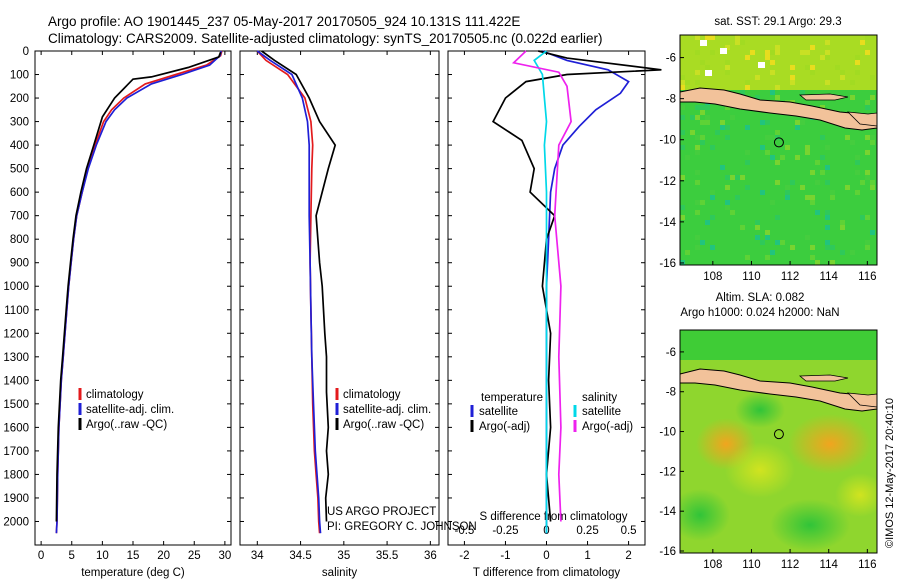 The height and width of the screenshot is (580, 900). What do you see at coordinates (867, 565) in the screenshot?
I see `map-xtick-label: 116` at bounding box center [867, 565].